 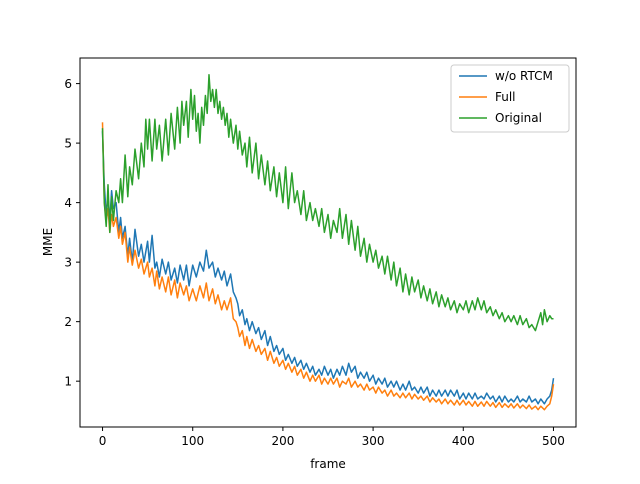 I want to click on x-tick-label: 400, so click(x=463, y=441).